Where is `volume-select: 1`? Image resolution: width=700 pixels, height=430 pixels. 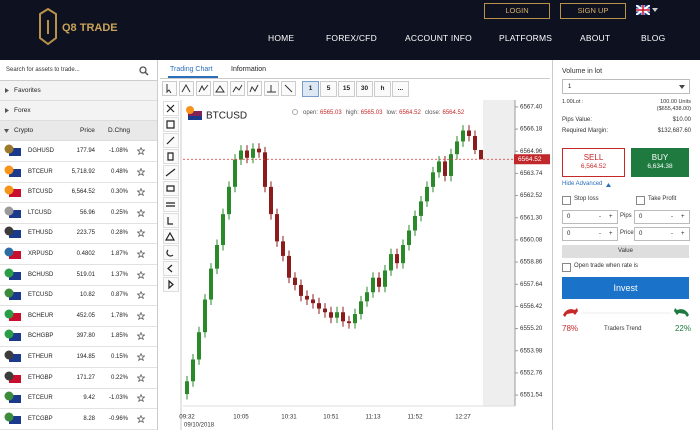 volume-select: 1 is located at coordinates (626, 86).